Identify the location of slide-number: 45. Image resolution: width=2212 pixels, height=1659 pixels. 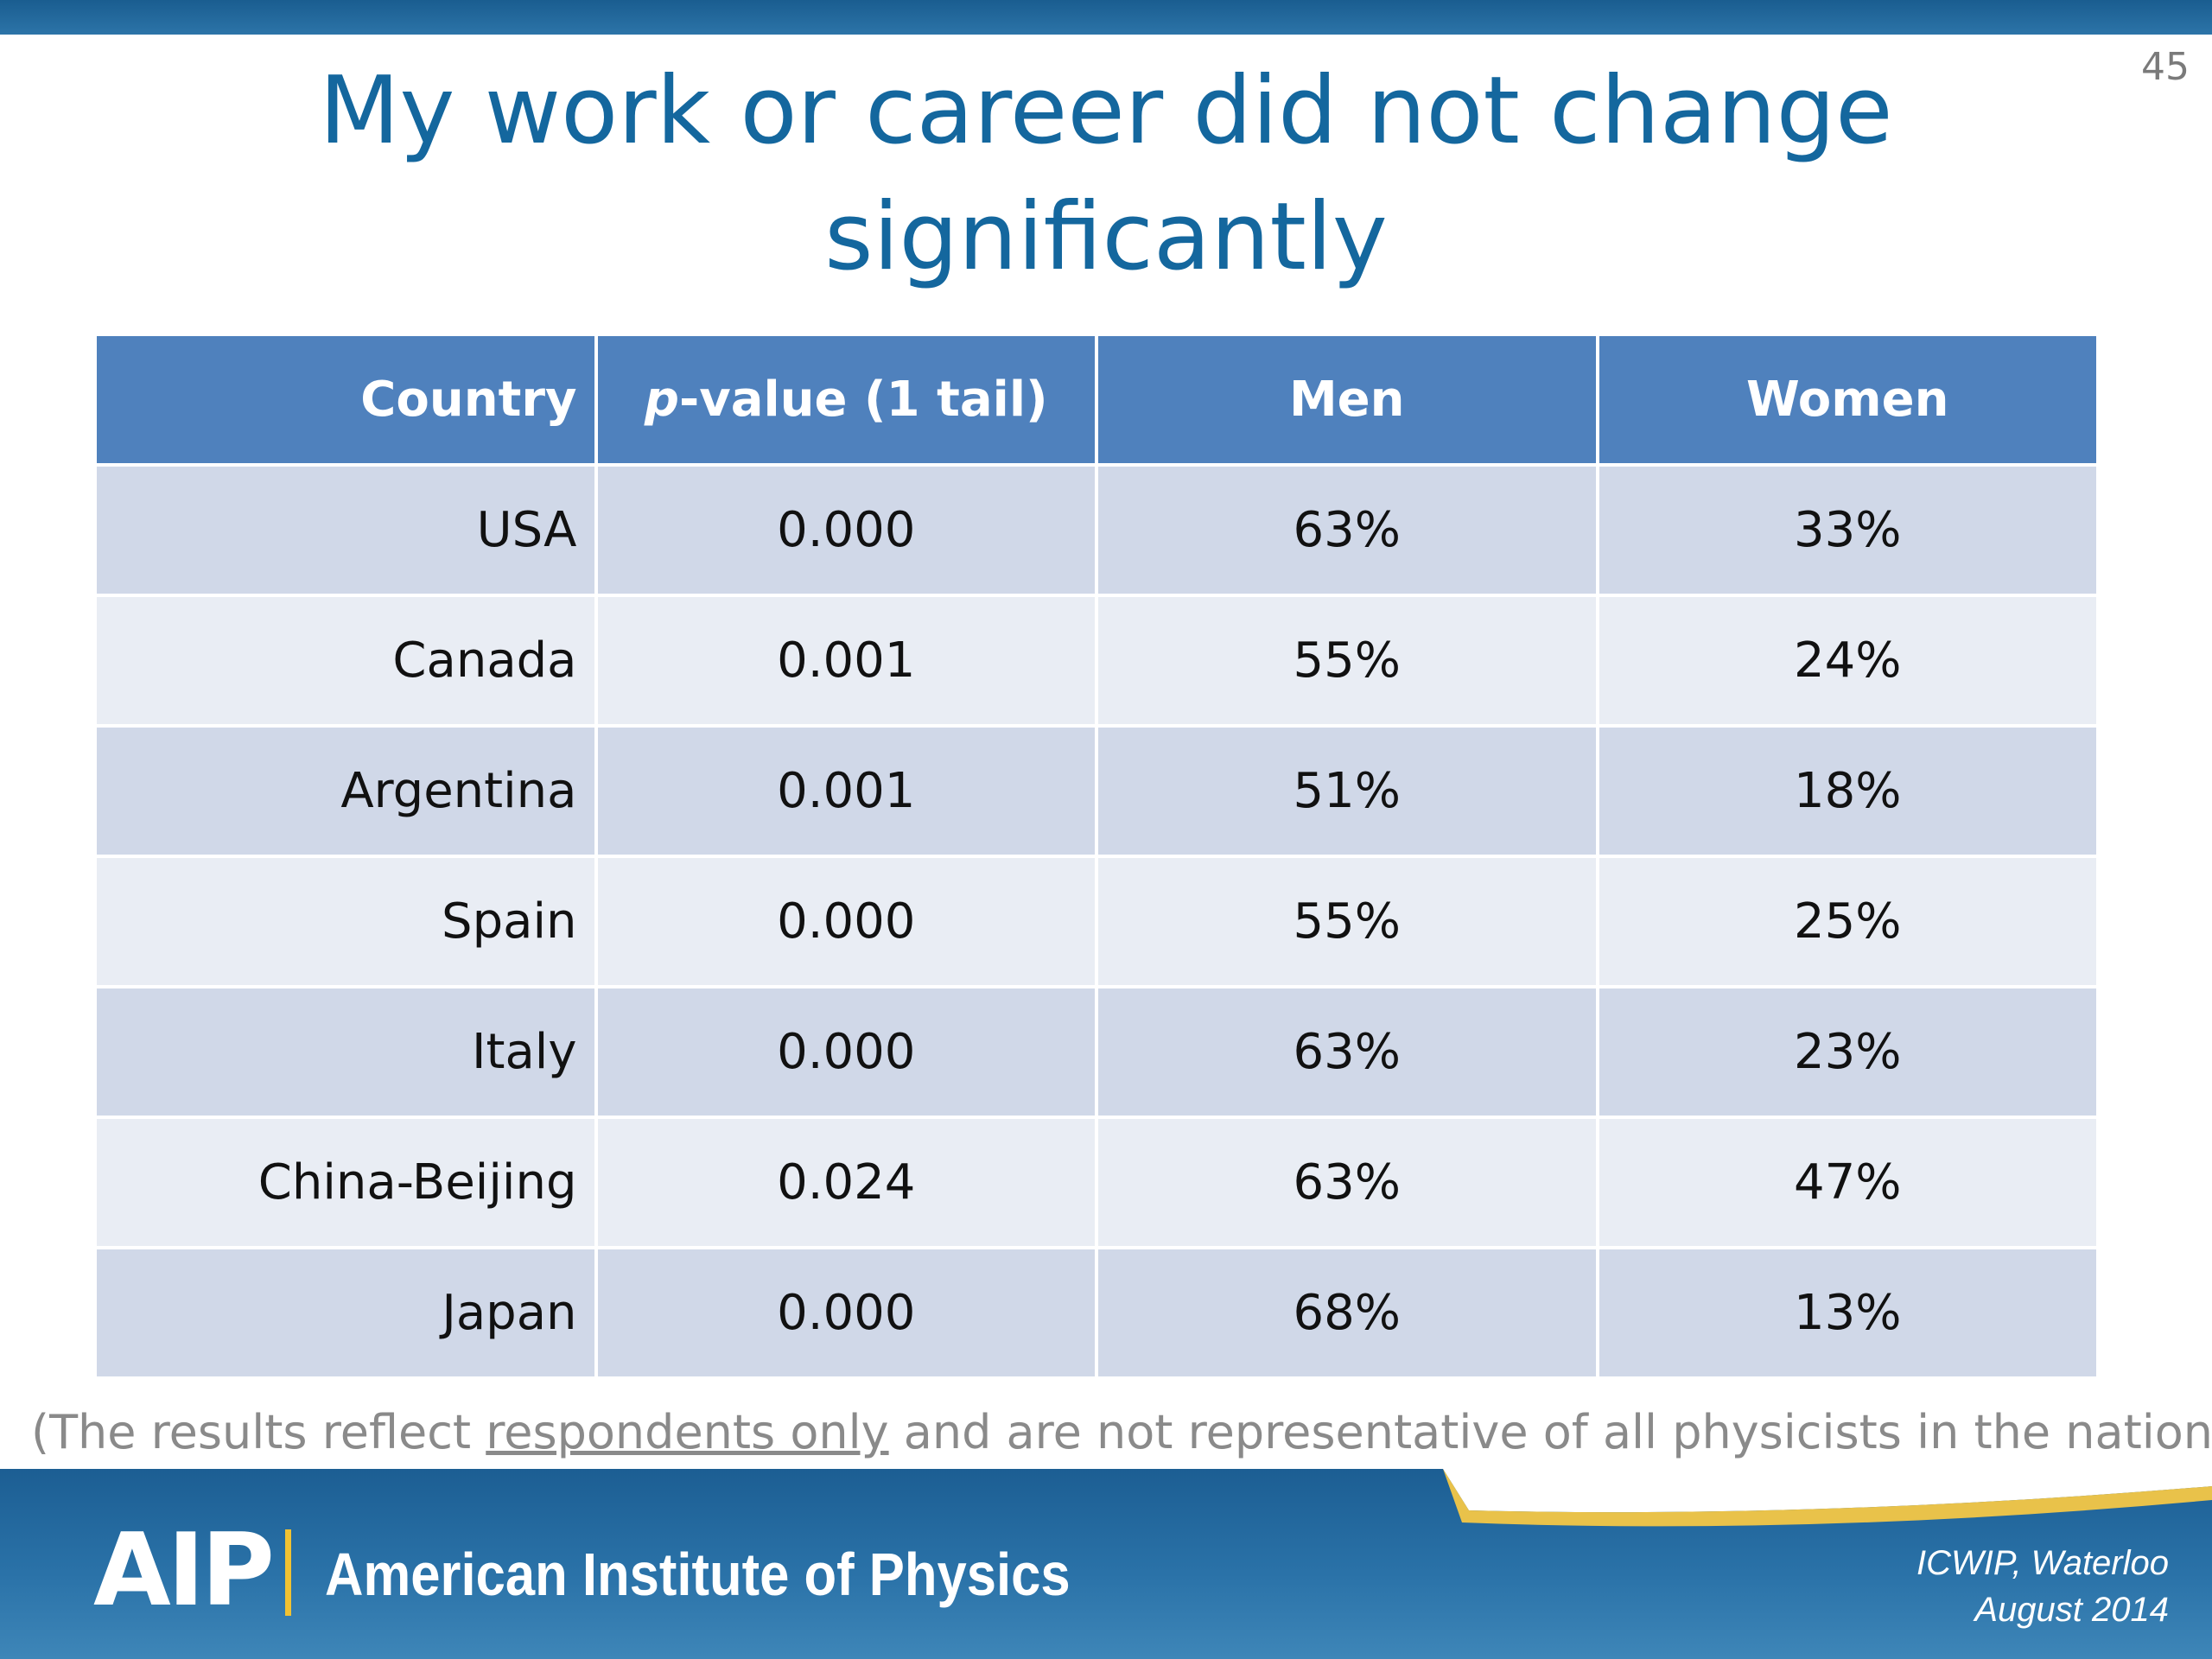
(2165, 67).